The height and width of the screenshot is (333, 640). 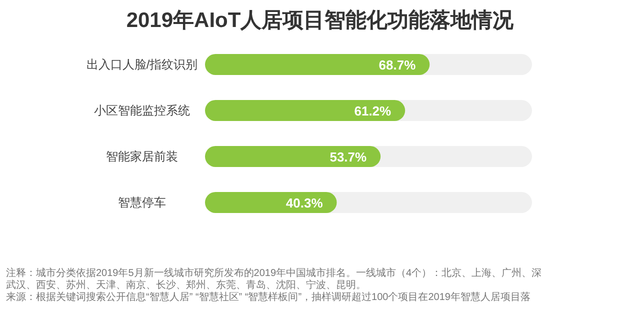 I want to click on data-label: 40.3%, so click(x=305, y=203).